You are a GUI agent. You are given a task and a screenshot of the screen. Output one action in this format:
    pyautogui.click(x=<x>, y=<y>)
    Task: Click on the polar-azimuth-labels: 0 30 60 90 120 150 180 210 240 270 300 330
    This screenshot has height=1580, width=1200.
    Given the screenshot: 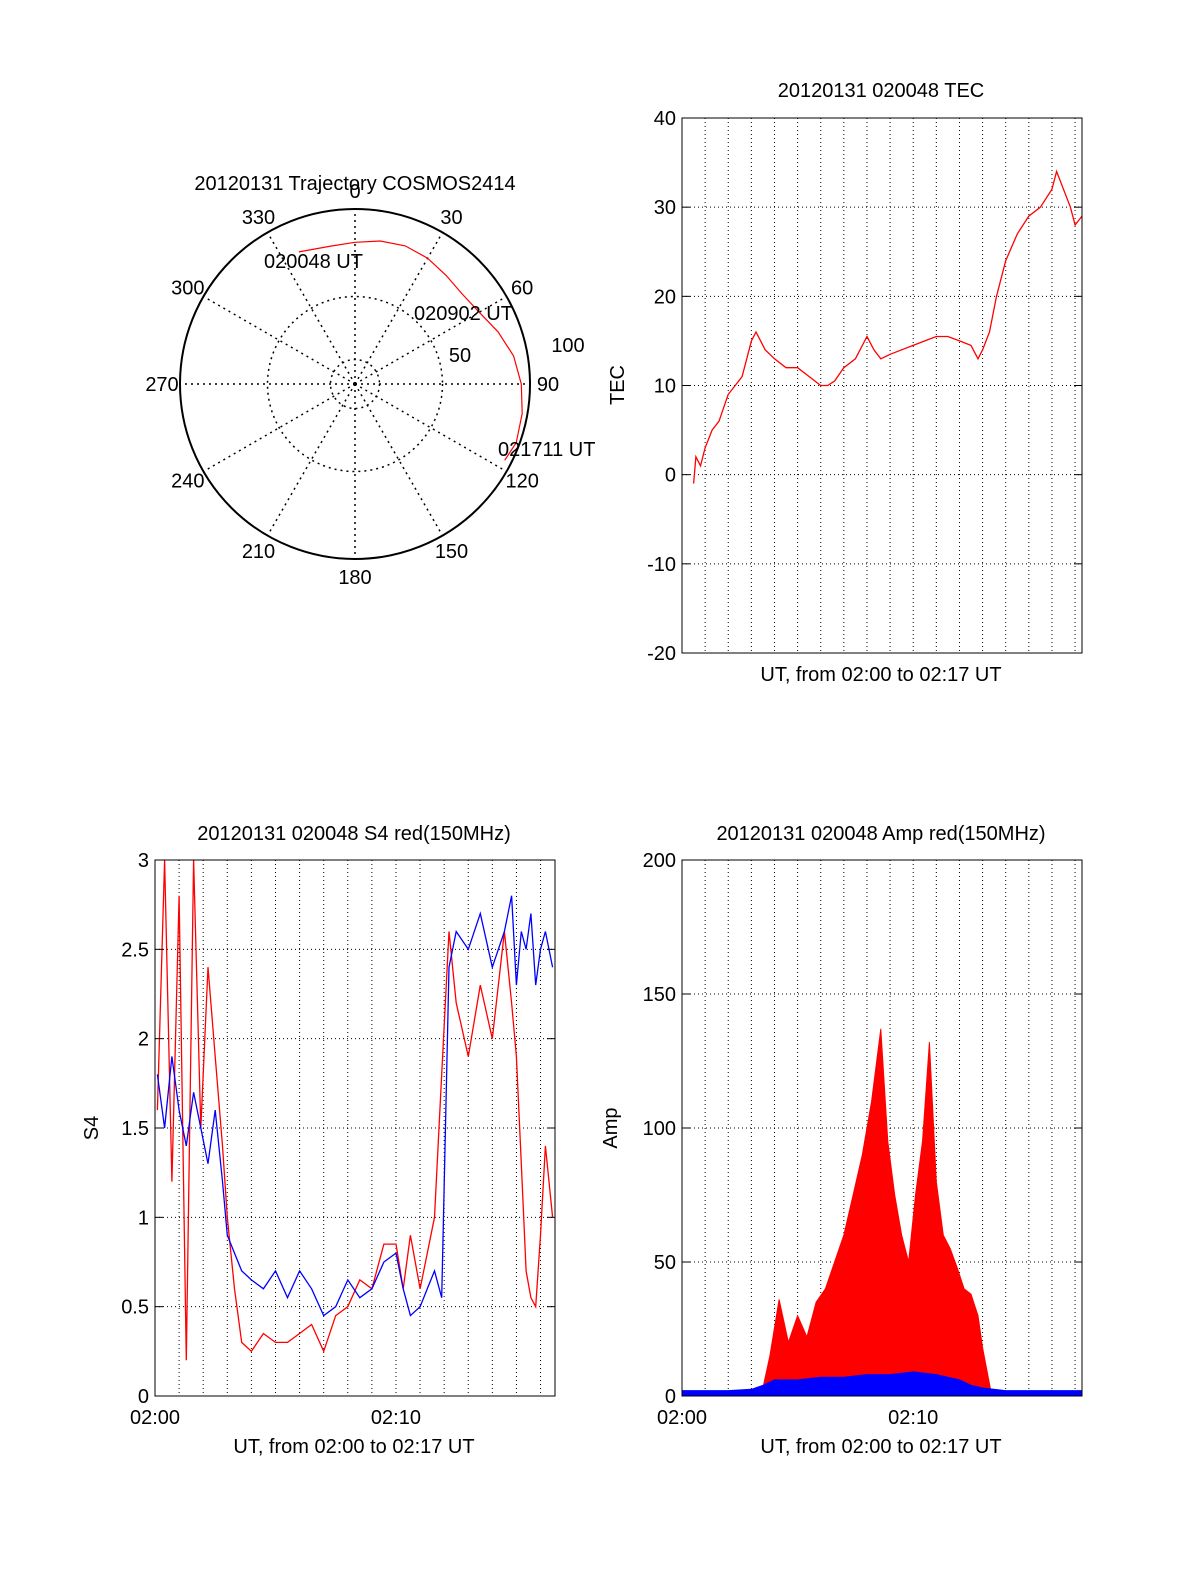 What is the action you would take?
    pyautogui.click(x=352, y=385)
    